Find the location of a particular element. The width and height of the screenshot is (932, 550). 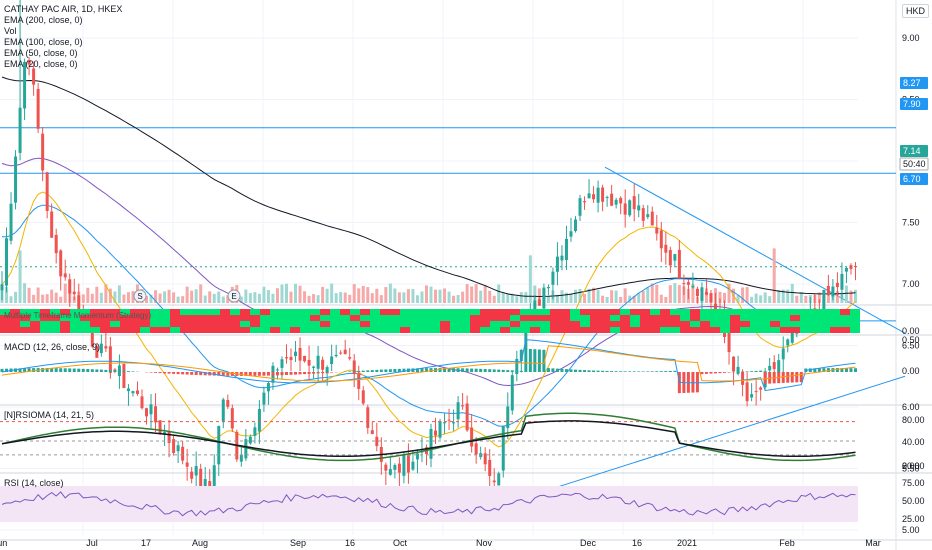

price-tick-label: 7.00 is located at coordinates (911, 284).